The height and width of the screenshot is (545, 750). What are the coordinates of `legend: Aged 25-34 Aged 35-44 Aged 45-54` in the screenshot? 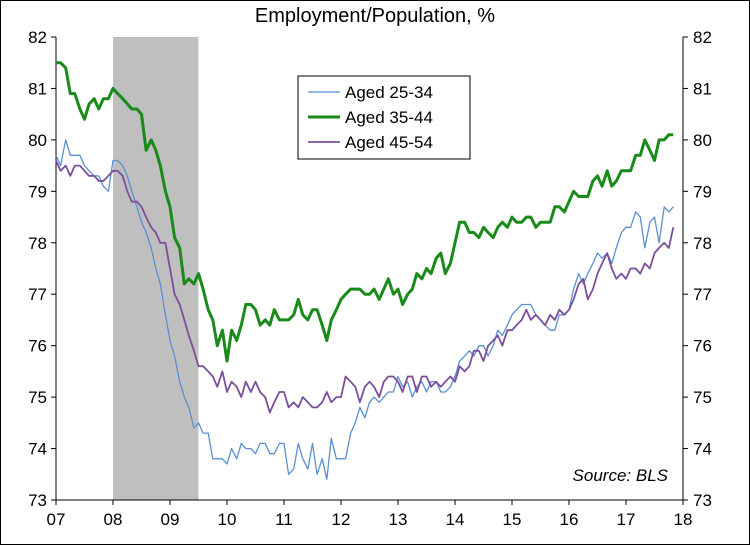 It's located at (384, 117).